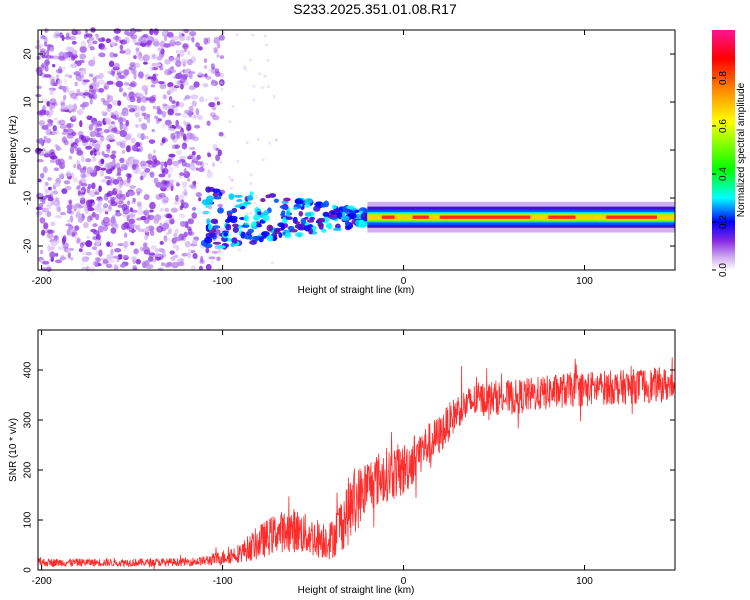 This screenshot has height=600, width=750. What do you see at coordinates (356, 290) in the screenshot?
I see `spectrogram-x-label: Height of straight line (km)` at bounding box center [356, 290].